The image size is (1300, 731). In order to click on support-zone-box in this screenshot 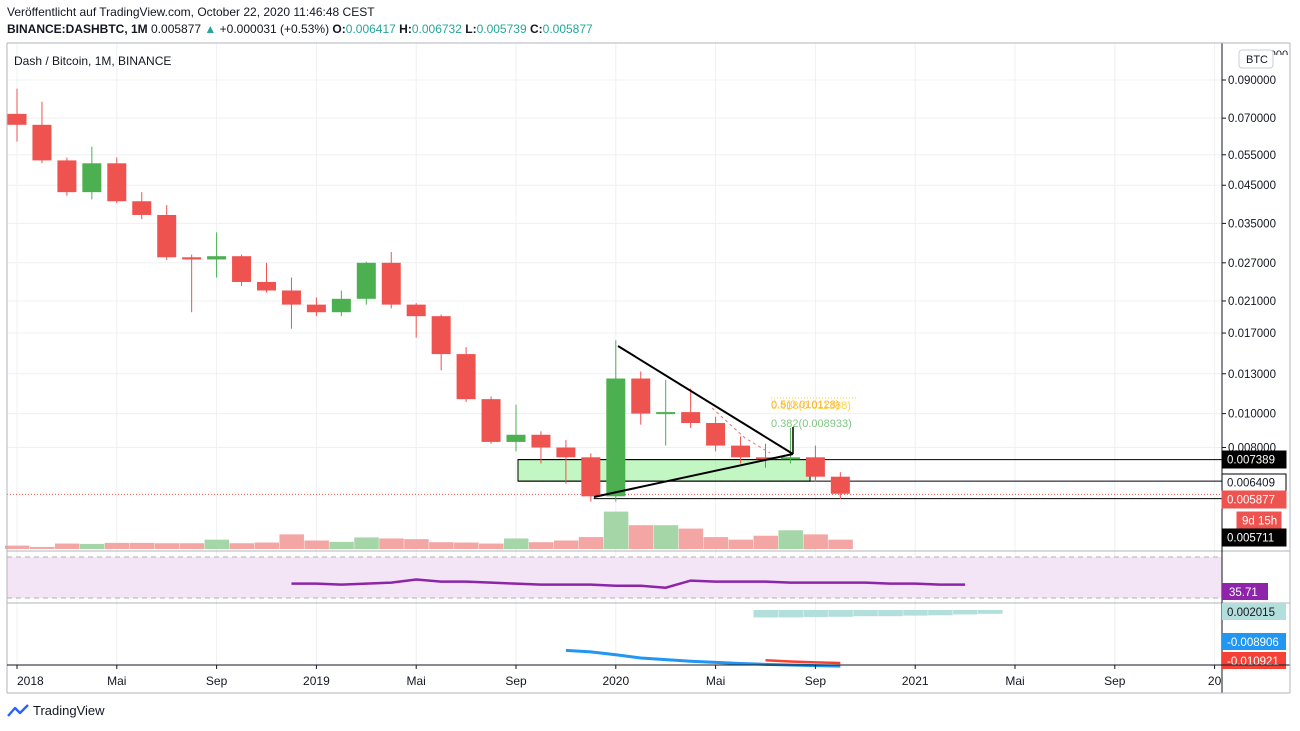, I will do `click(664, 470)`.